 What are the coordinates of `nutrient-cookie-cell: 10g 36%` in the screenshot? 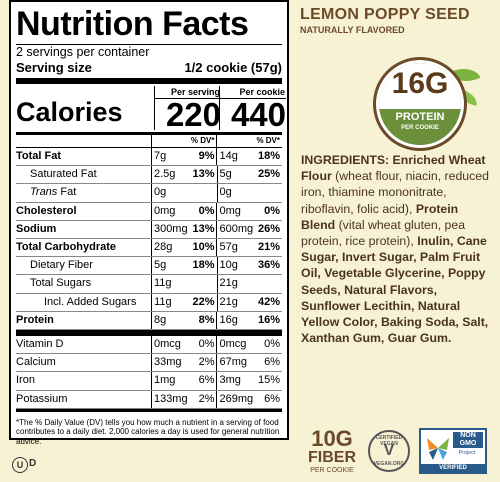 It's located at (249, 266).